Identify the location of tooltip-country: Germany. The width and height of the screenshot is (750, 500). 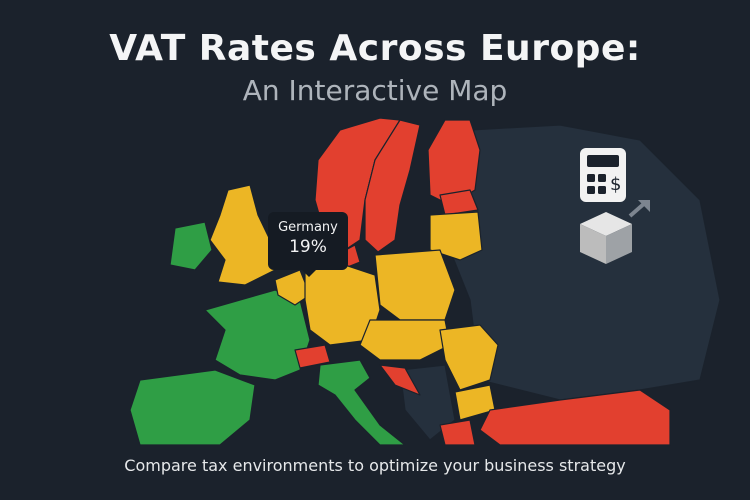
(308, 227).